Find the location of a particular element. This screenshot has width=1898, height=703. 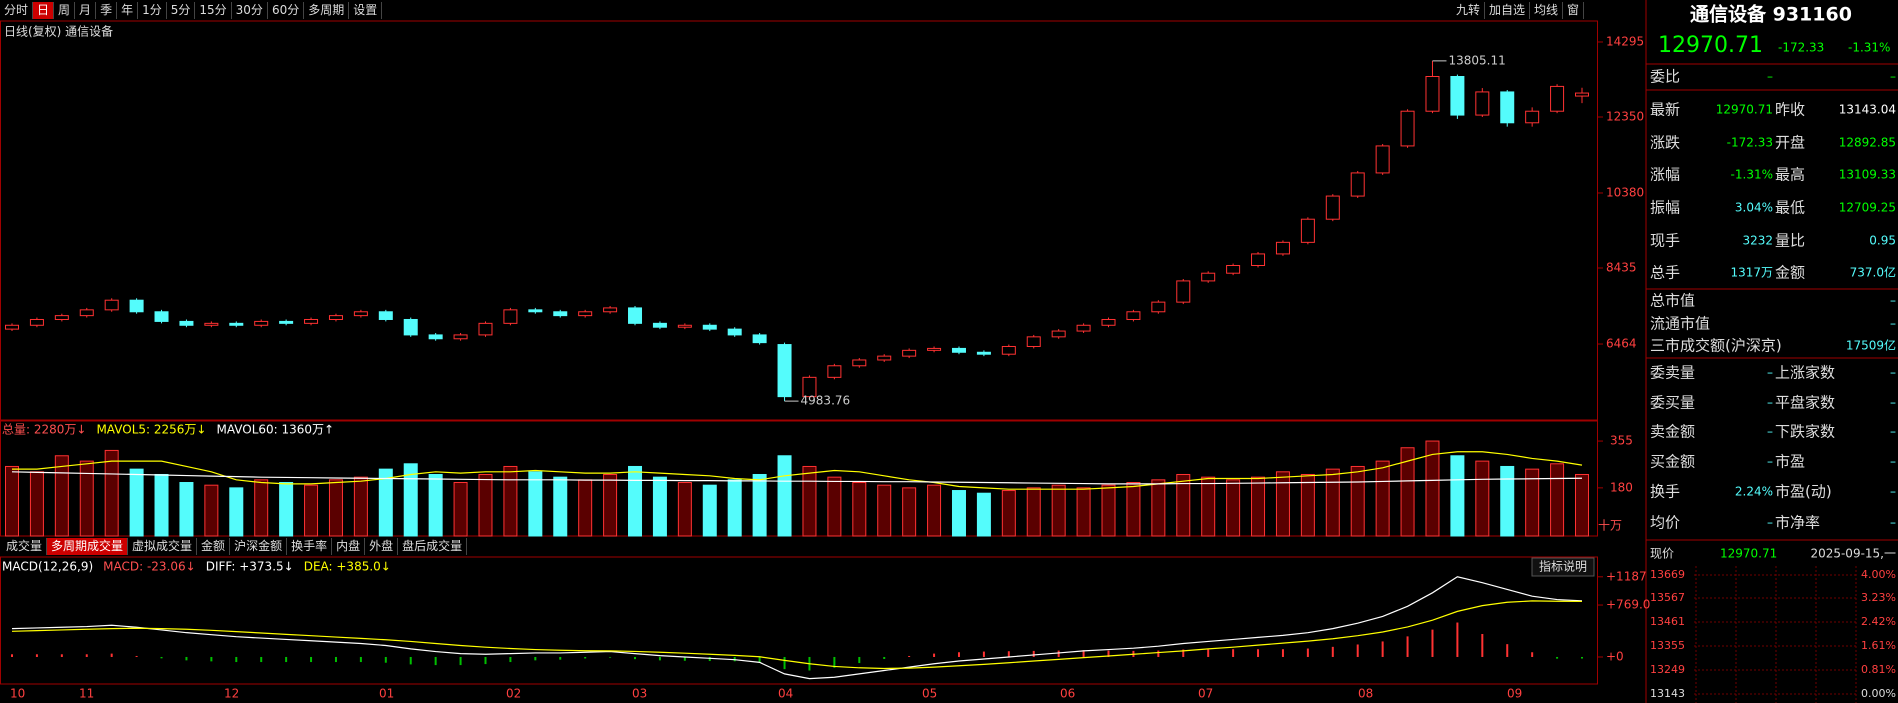

period-button: 多周期 is located at coordinates (327, 10).